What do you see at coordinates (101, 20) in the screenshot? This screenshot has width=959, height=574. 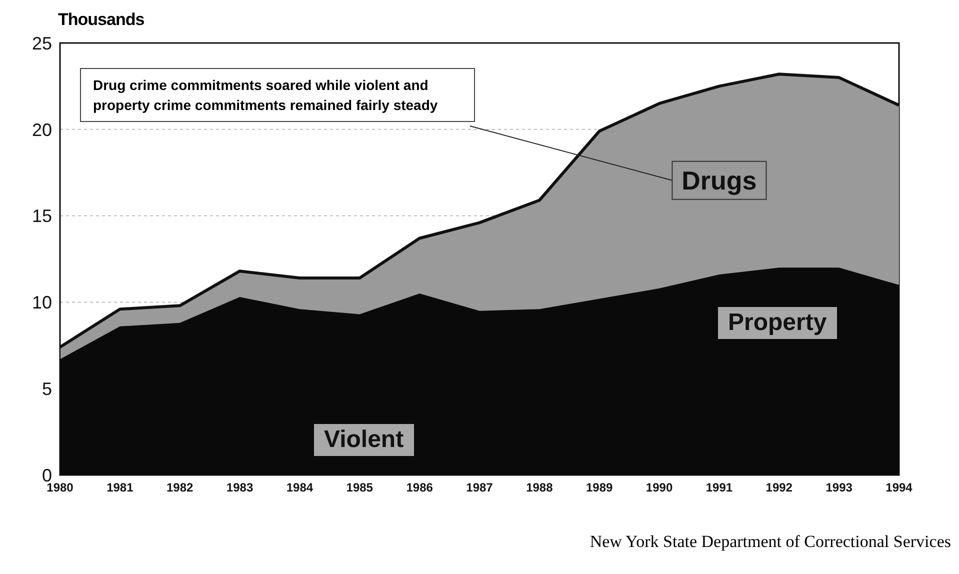 I see `y-axis-title: Thousands` at bounding box center [101, 20].